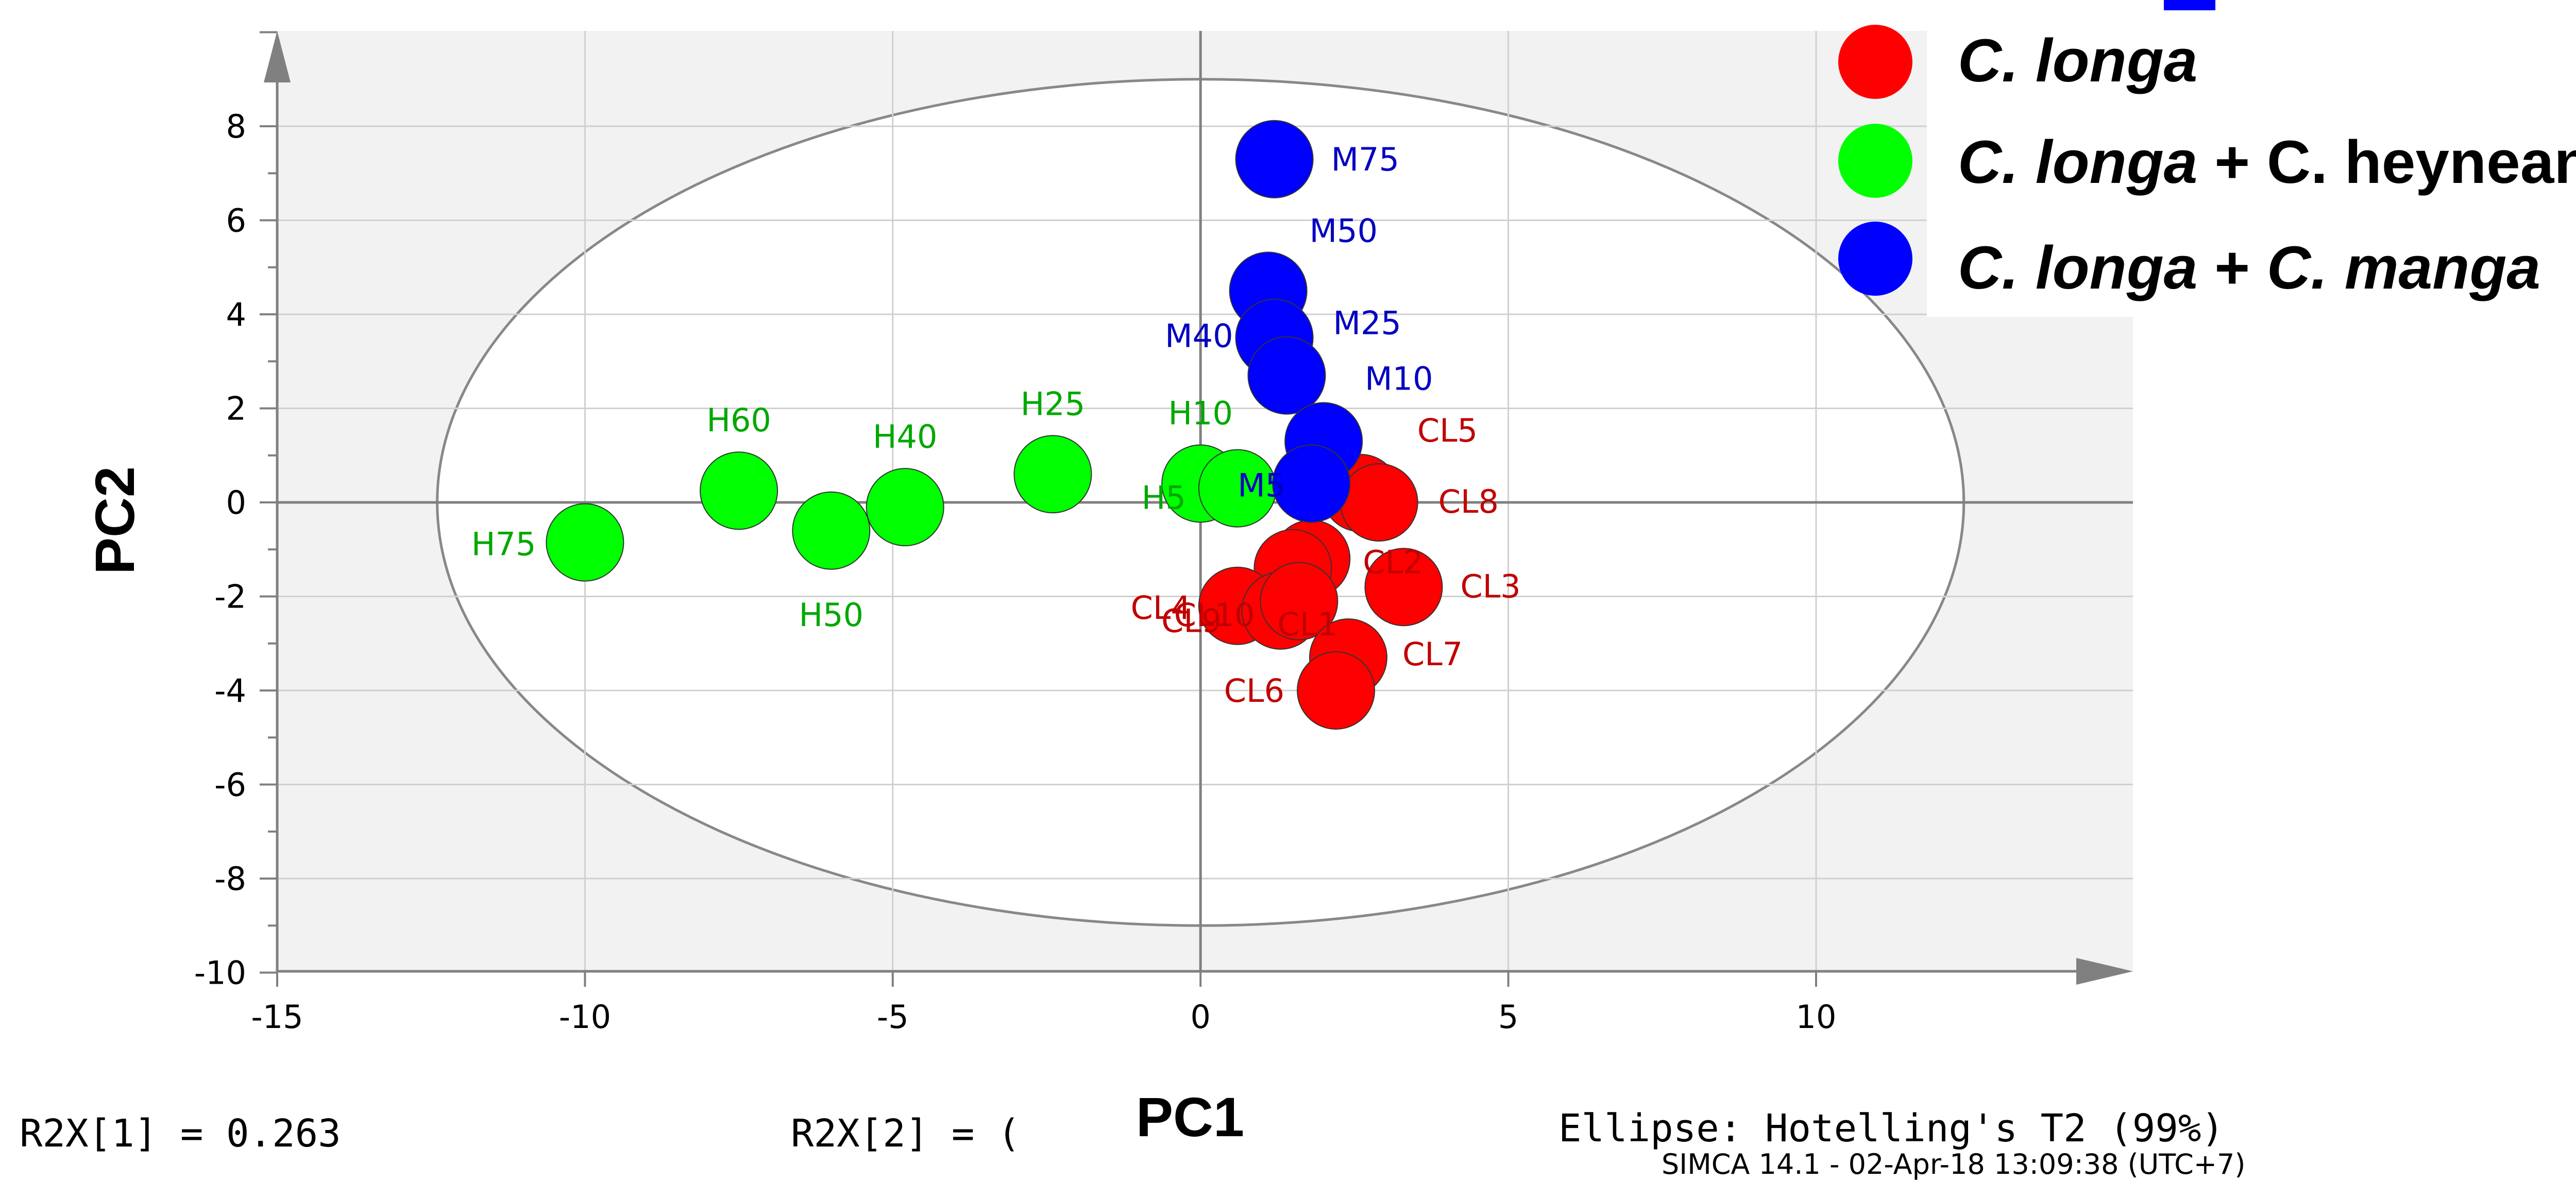 This screenshot has height=1180, width=2576. I want to click on point-label-m75: M75, so click(1365, 159).